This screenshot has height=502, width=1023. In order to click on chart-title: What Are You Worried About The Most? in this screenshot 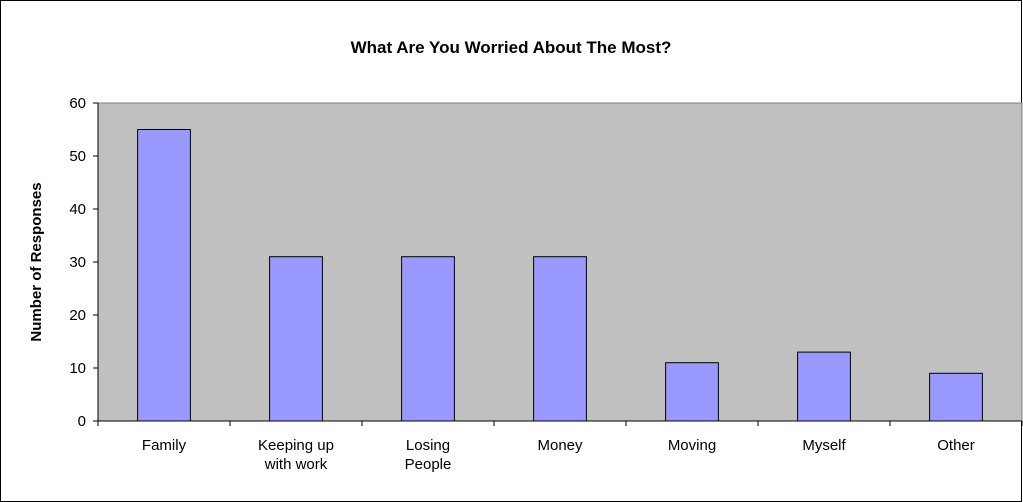, I will do `click(511, 47)`.